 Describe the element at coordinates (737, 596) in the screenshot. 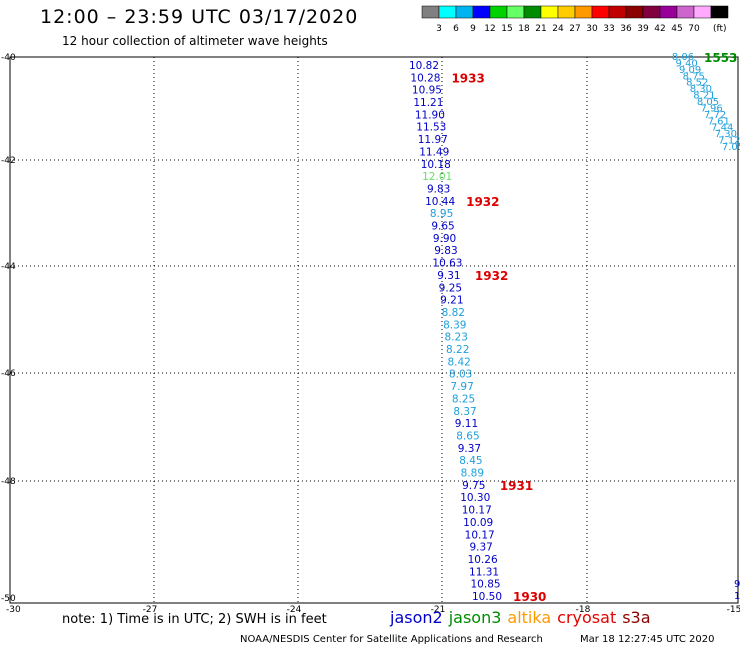

I see `wave-height-value: 10` at that location.